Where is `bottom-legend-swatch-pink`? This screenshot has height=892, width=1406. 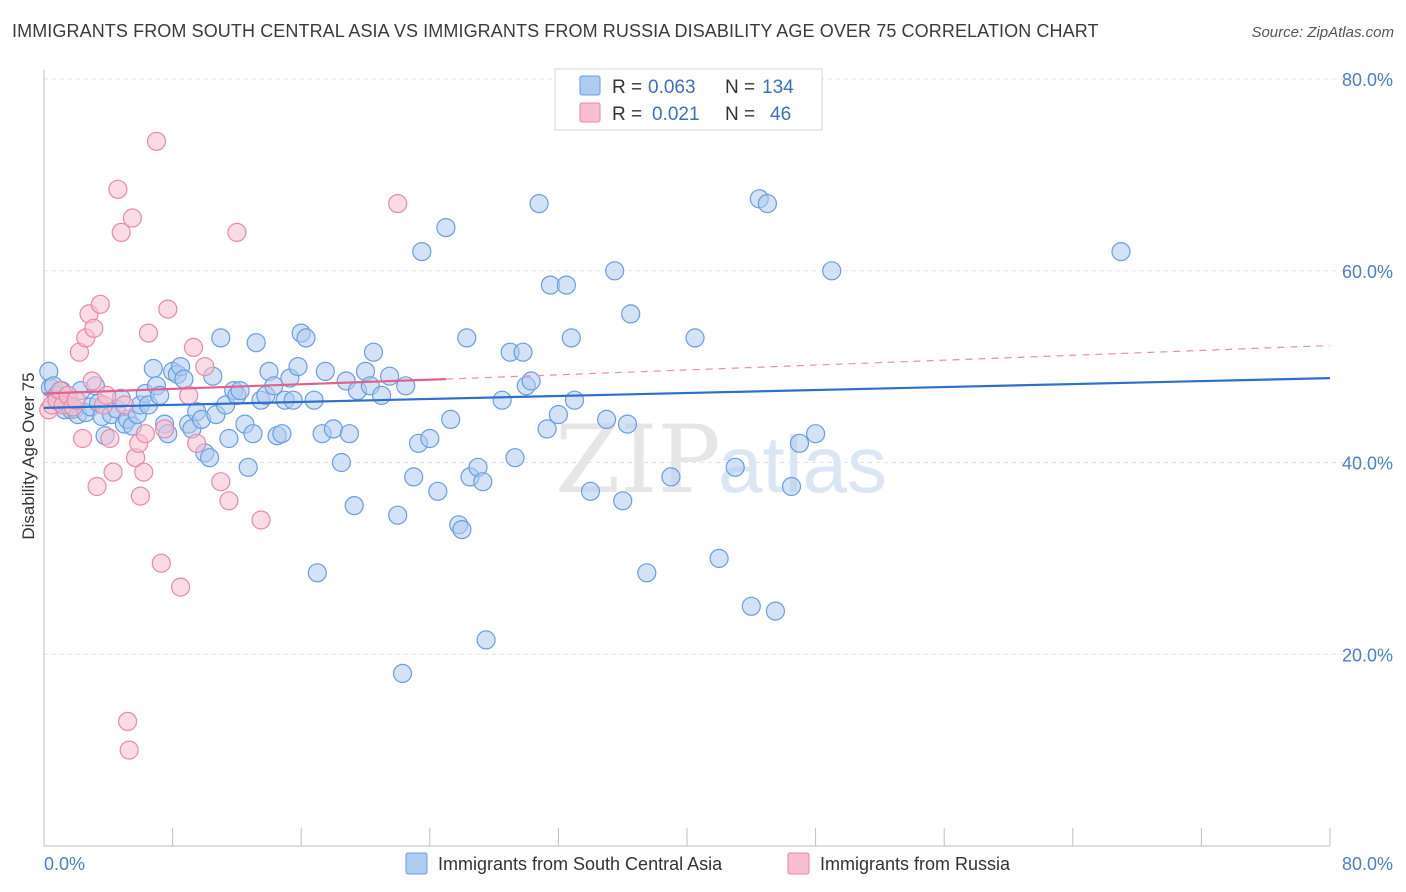 bottom-legend-swatch-pink is located at coordinates (798, 863).